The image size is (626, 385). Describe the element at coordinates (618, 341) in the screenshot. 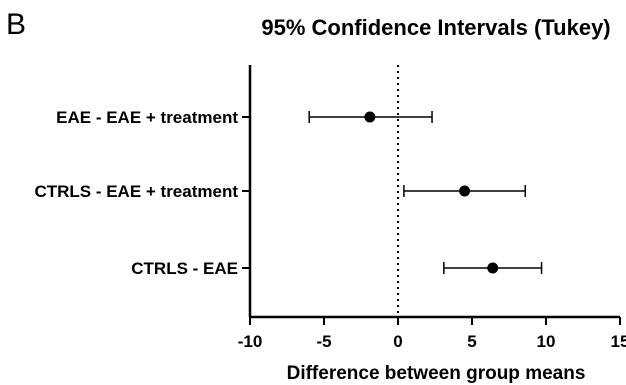

I see `x-tick-label: 15` at that location.